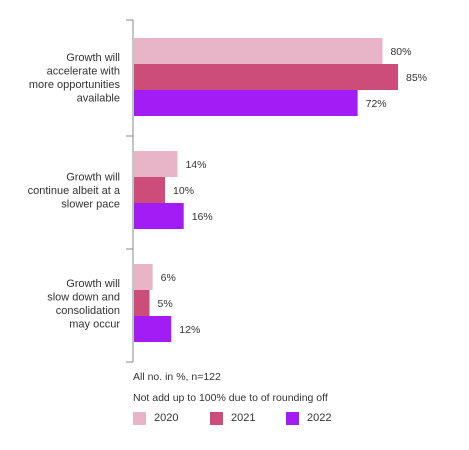 The height and width of the screenshot is (450, 469). Describe the element at coordinates (177, 377) in the screenshot. I see `sample-size-note: All no. in %, n=122` at that location.